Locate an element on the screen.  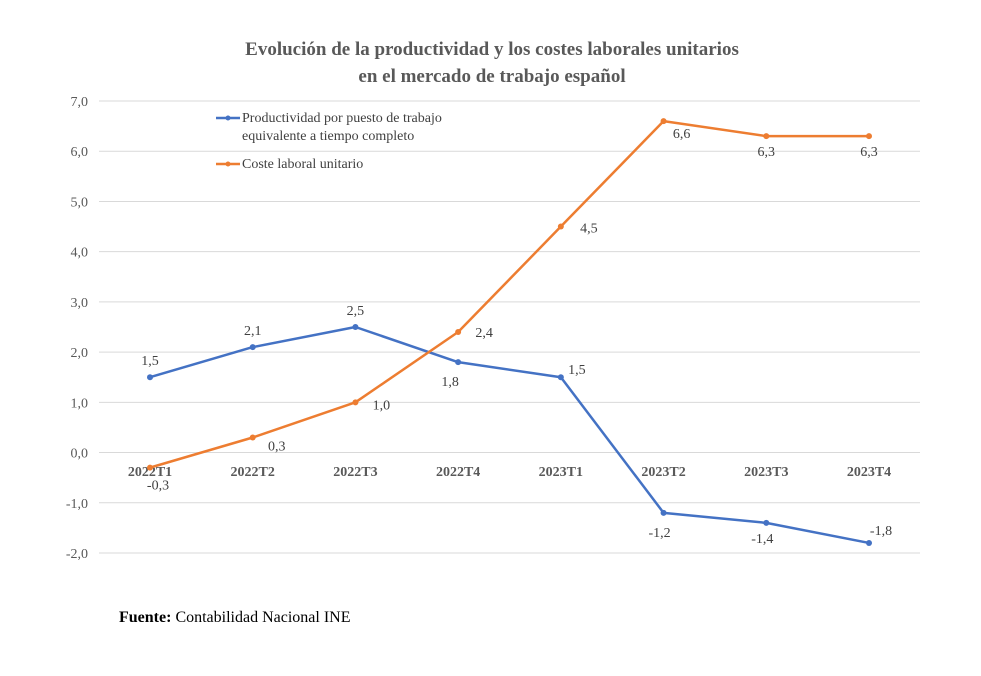
x-tick-label: 2022T4 is located at coordinates (458, 472).